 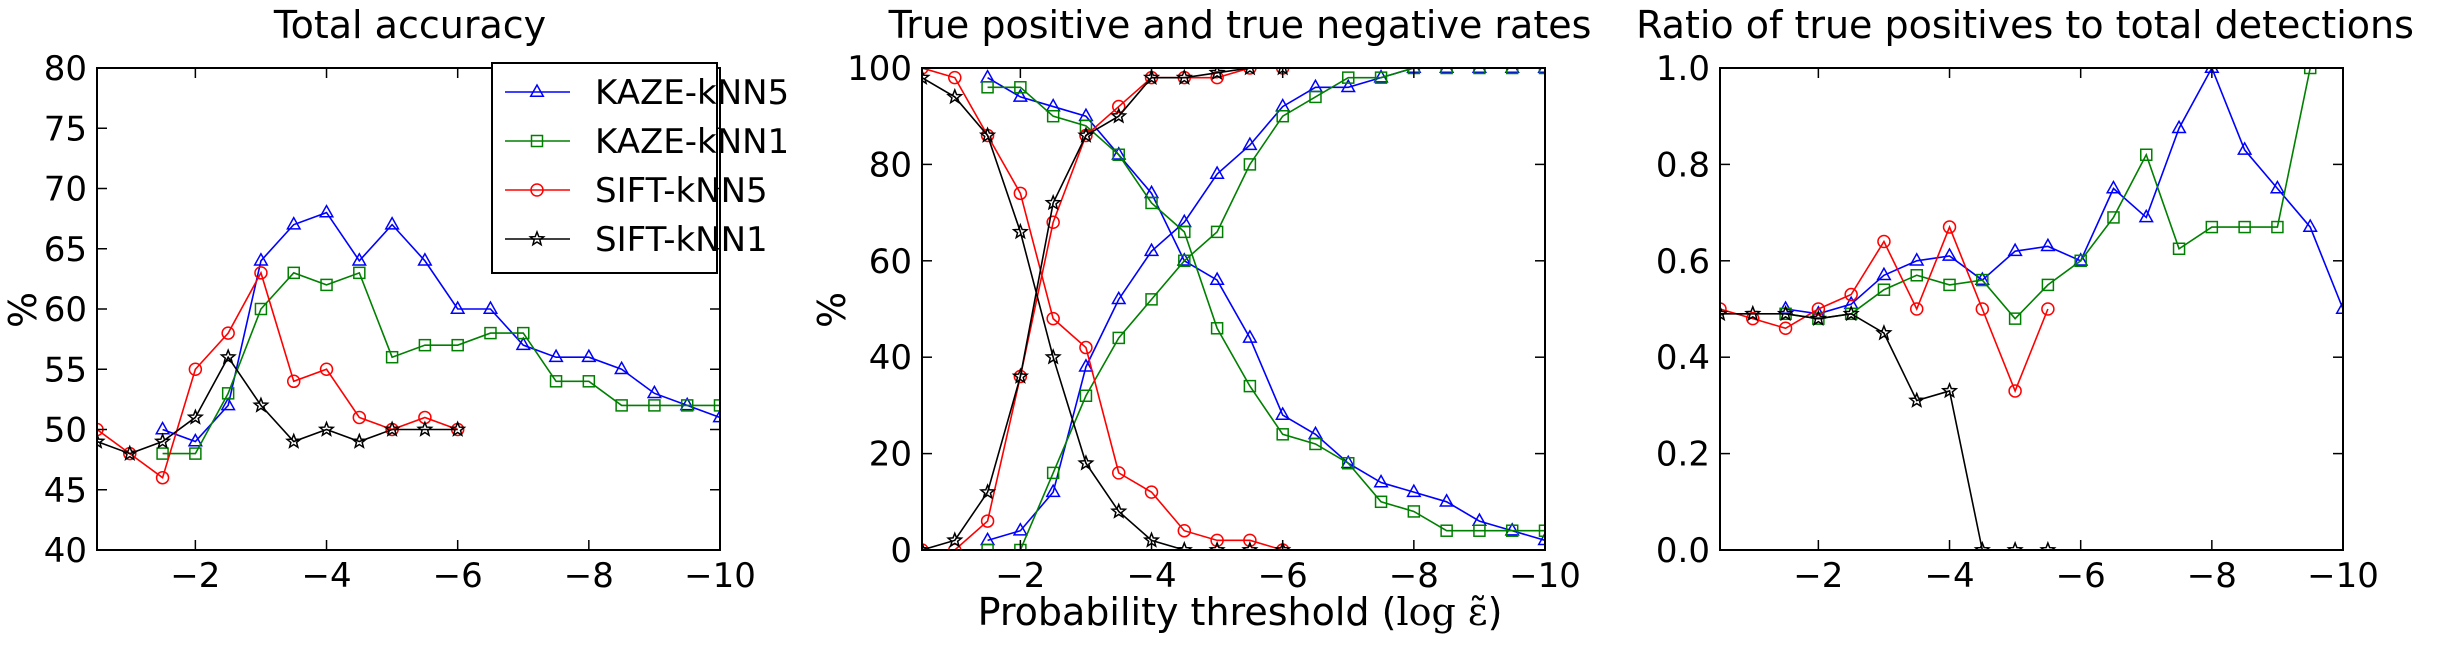 What do you see at coordinates (890, 358) in the screenshot?
I see `y-tick-label: 40` at bounding box center [890, 358].